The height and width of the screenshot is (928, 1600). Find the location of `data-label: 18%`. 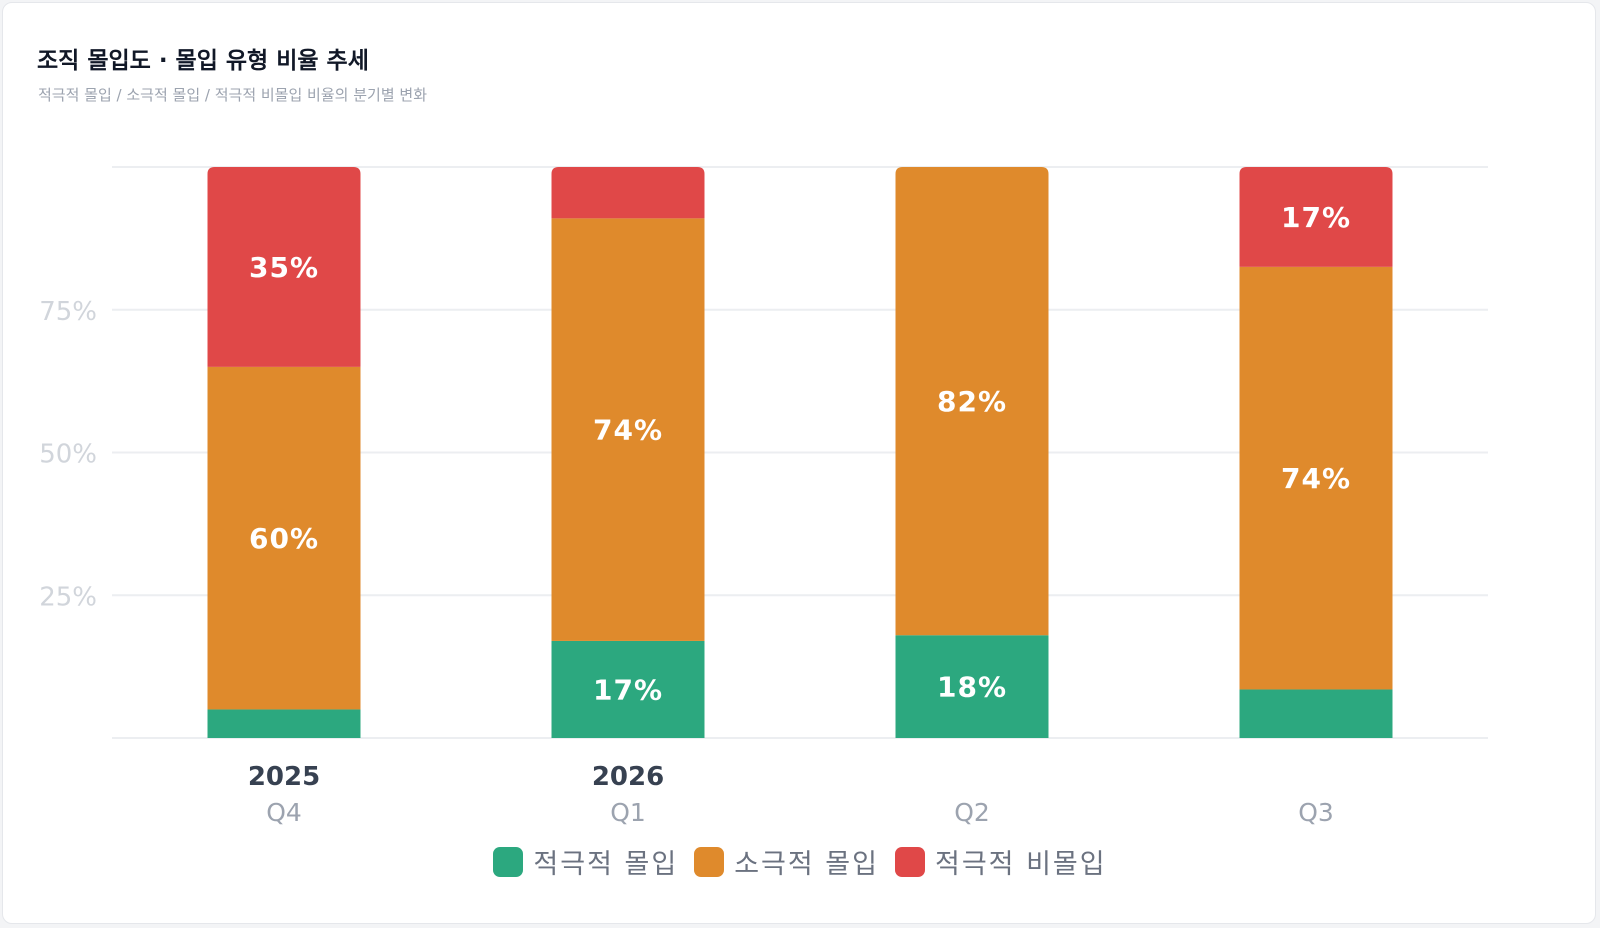

data-label: 18% is located at coordinates (972, 687).